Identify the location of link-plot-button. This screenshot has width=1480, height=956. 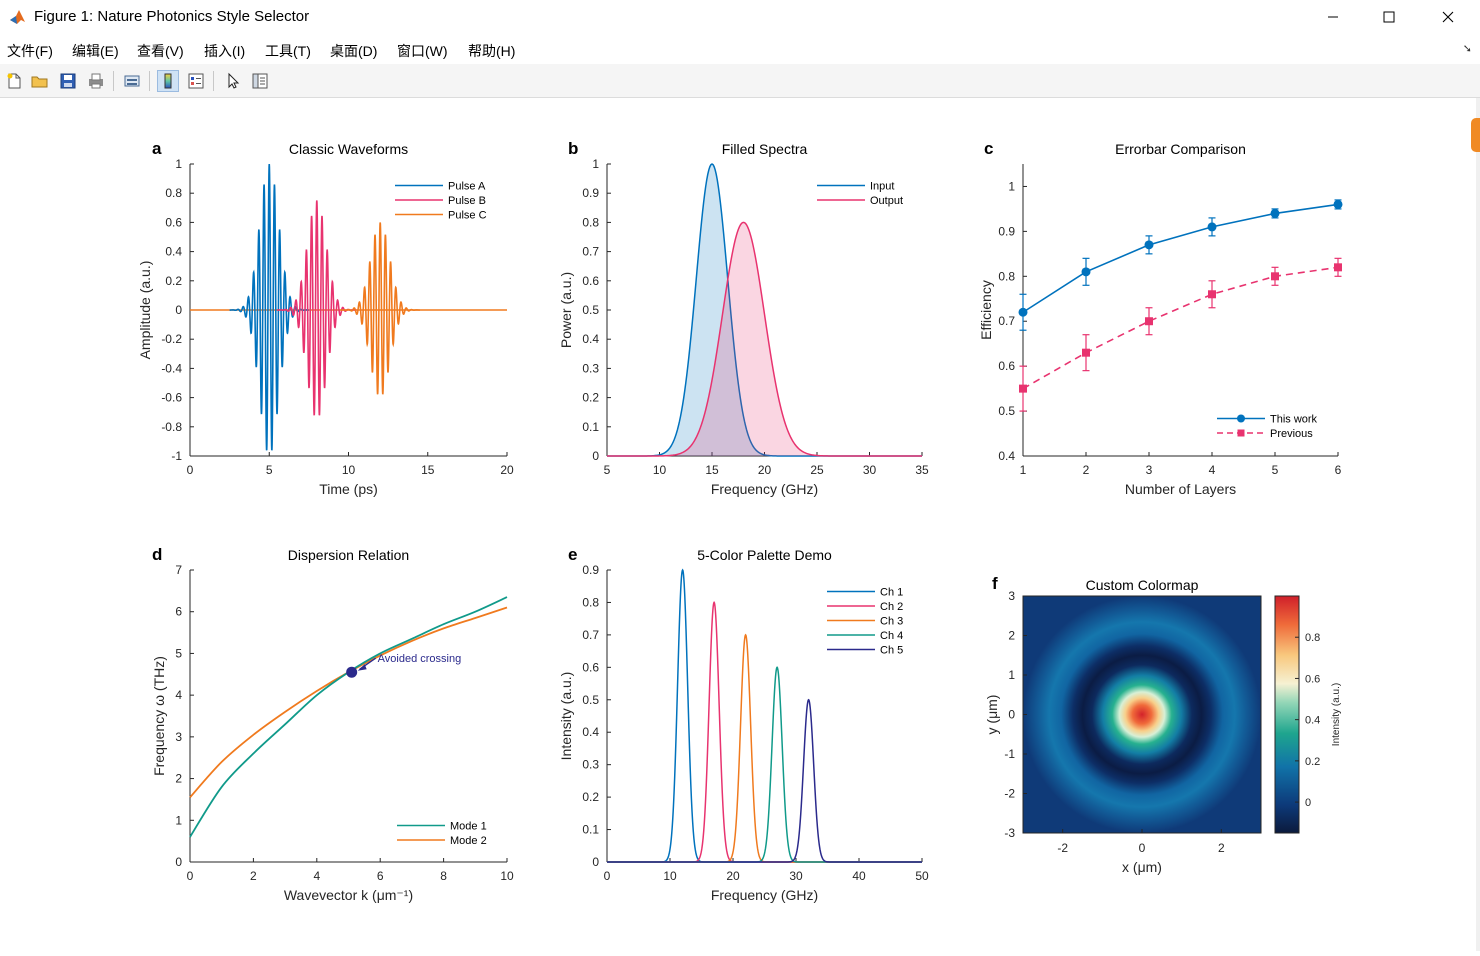
(132, 81).